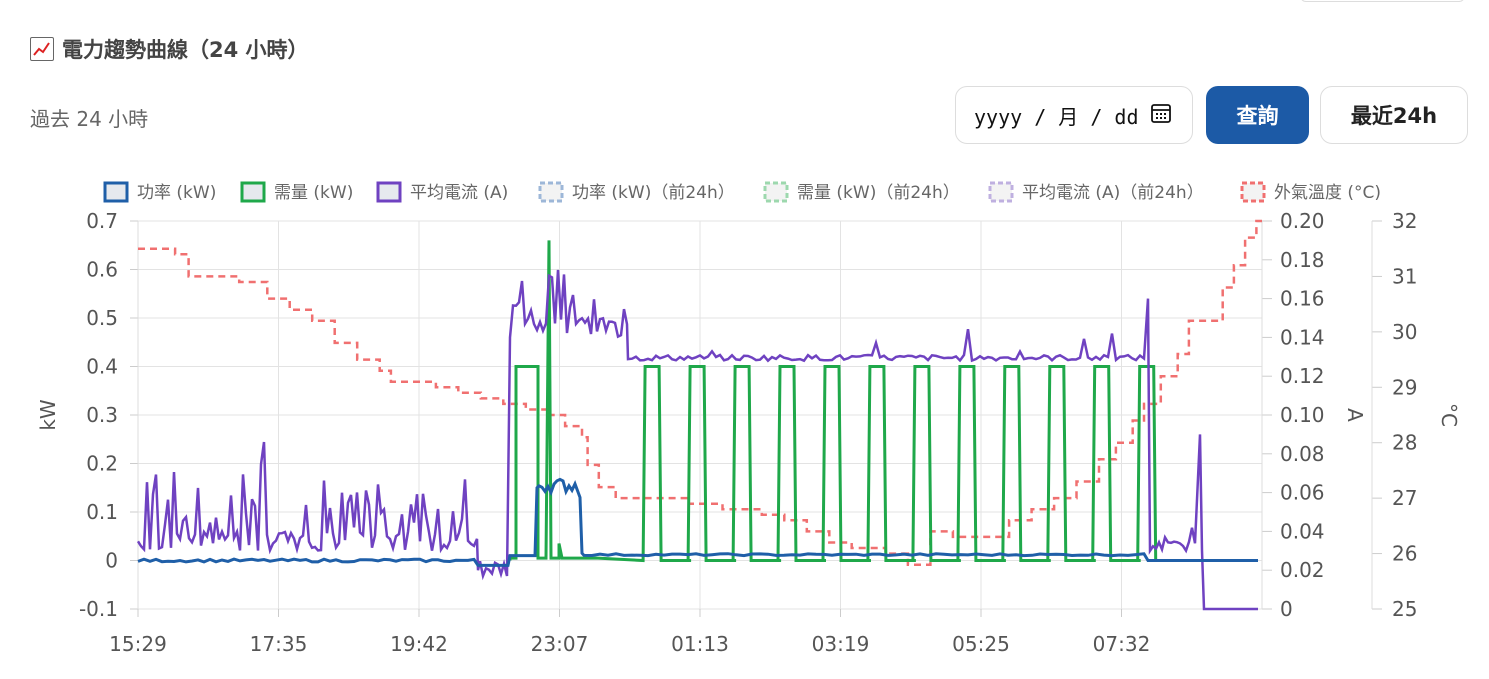 Image resolution: width=1489 pixels, height=679 pixels. What do you see at coordinates (102, 221) in the screenshot?
I see `y-left-tick: 0.7` at bounding box center [102, 221].